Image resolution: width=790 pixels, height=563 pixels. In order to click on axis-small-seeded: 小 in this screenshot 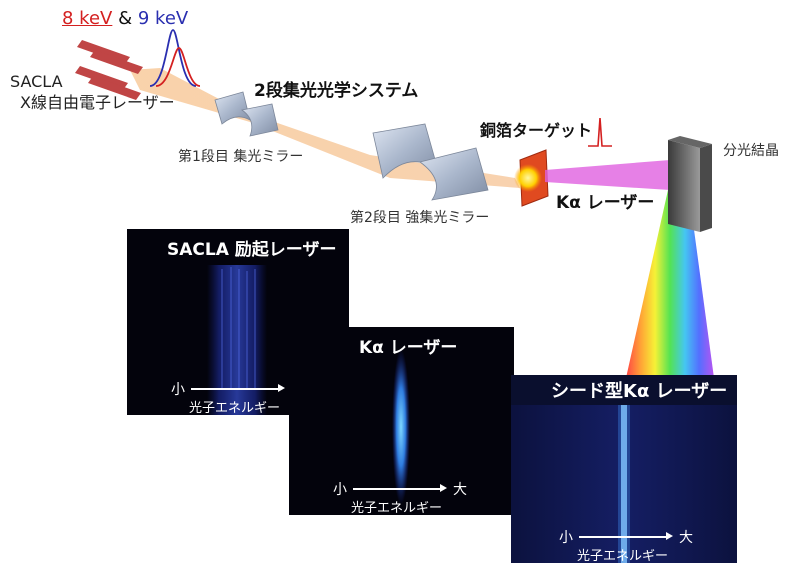, I will do `click(566, 538)`.